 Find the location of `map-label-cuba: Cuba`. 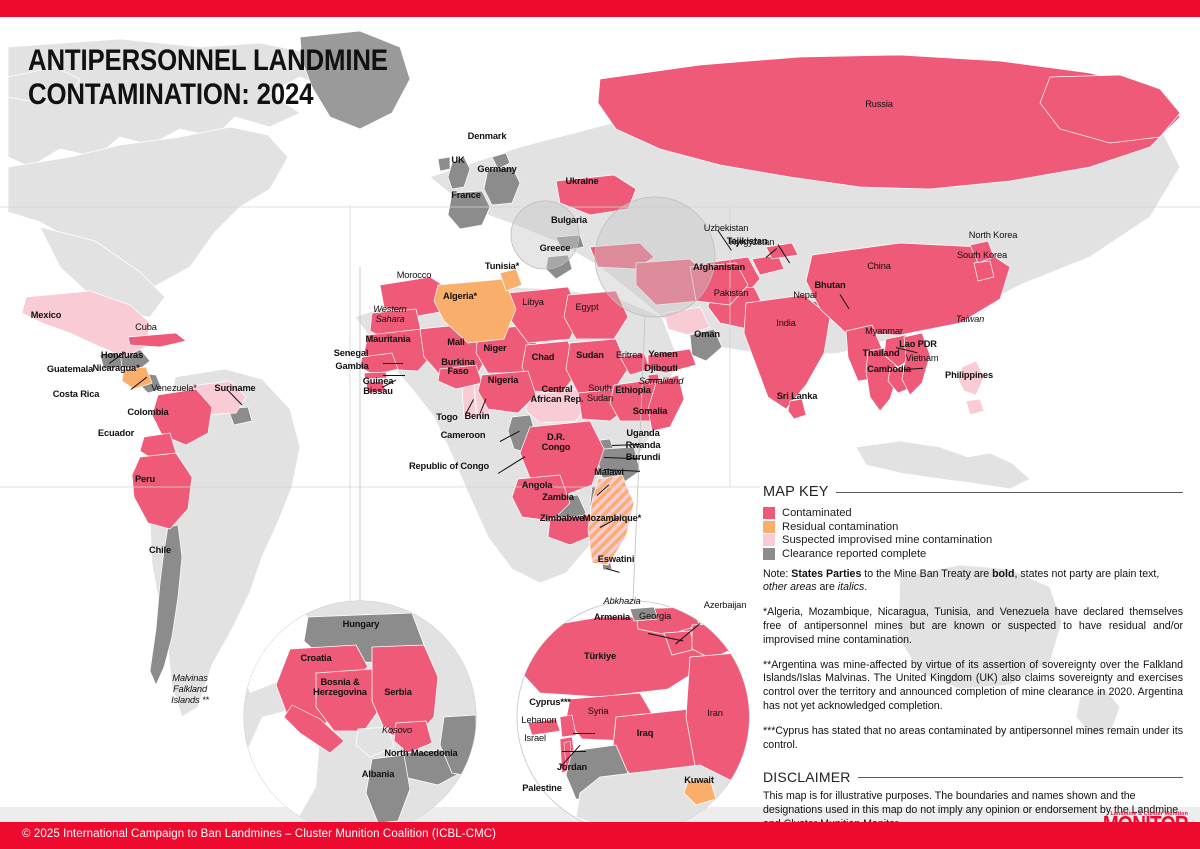

map-label-cuba: Cuba is located at coordinates (146, 327).